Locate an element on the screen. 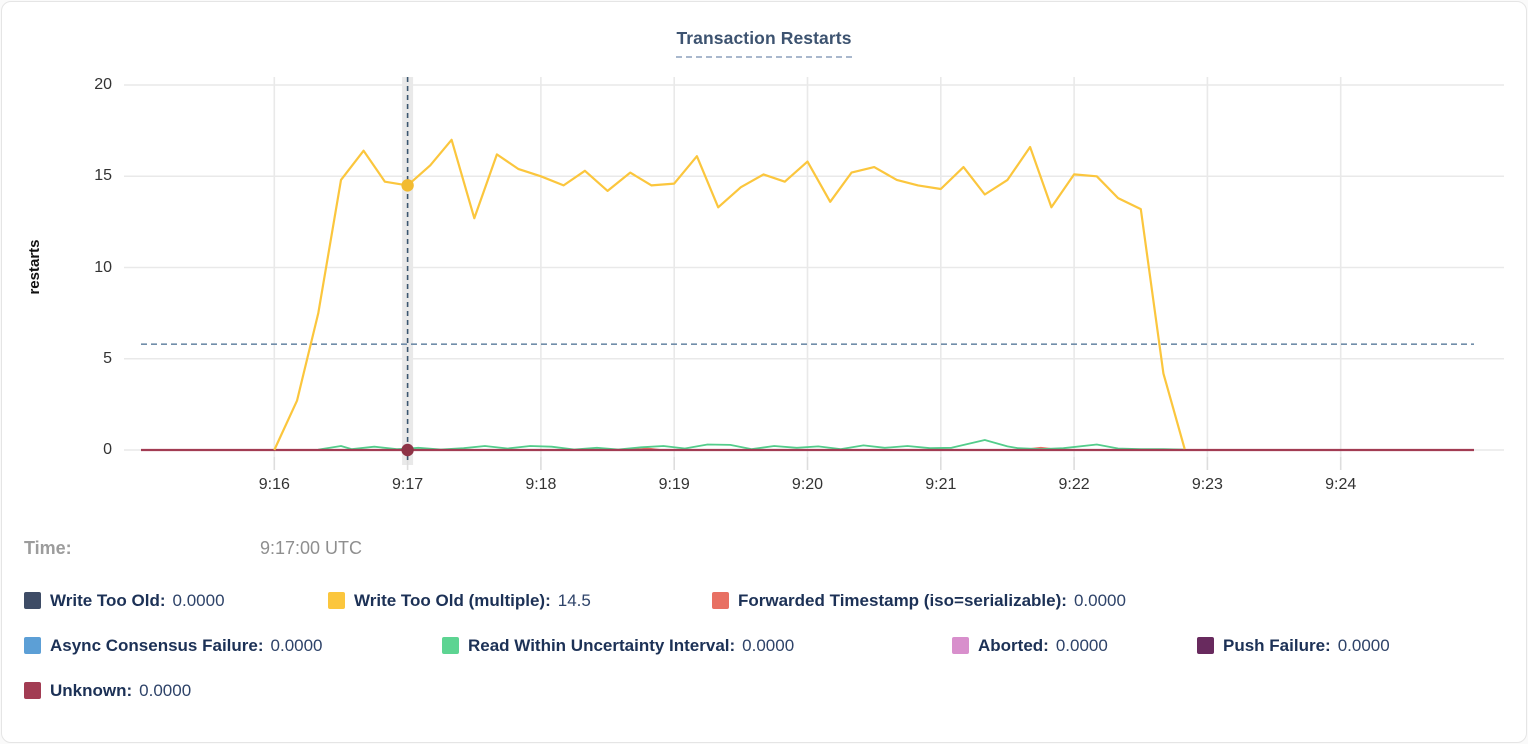  legend-item-write-too-old: Write Too Old: 0.0000 is located at coordinates (124, 601).